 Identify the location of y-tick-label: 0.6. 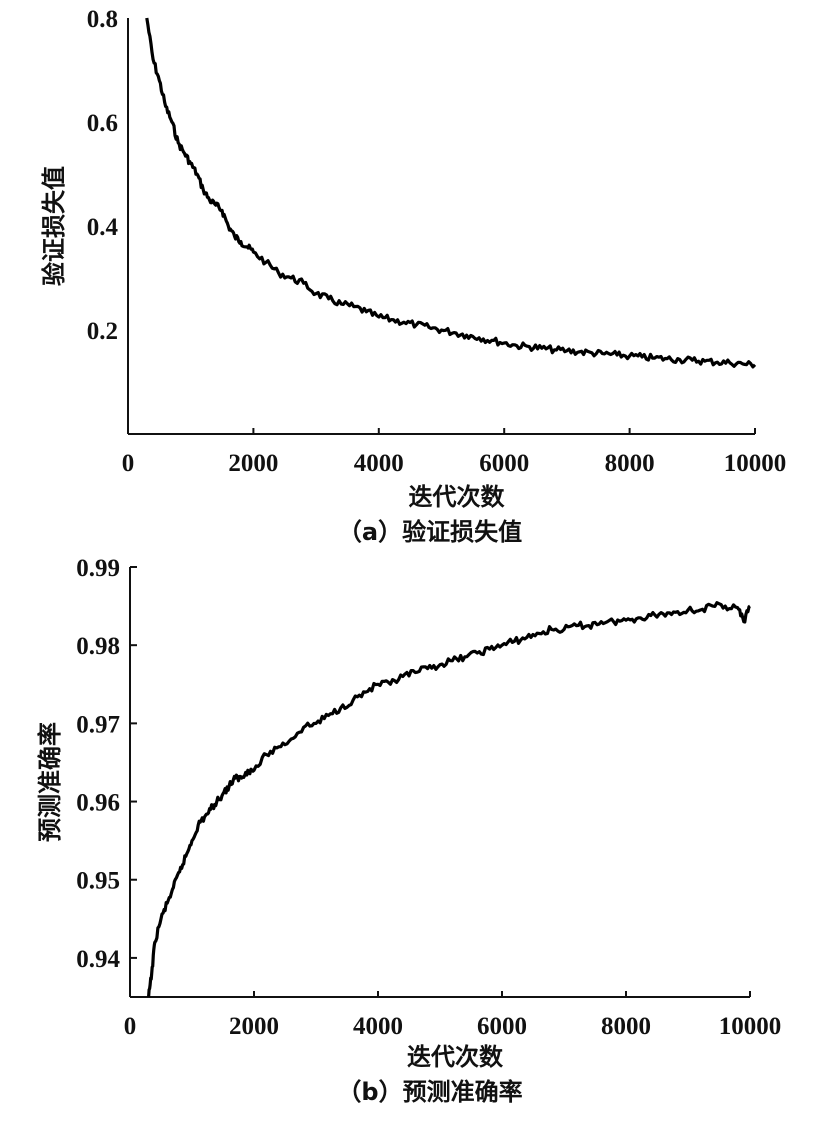
(102, 123).